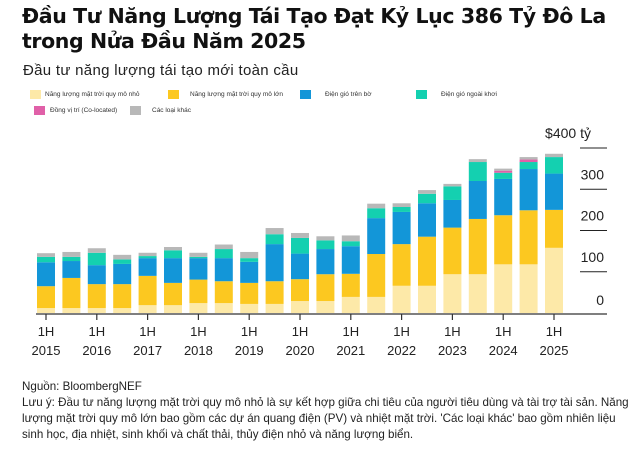  What do you see at coordinates (147, 350) in the screenshot?
I see `x-tick-year: 2017` at bounding box center [147, 350].